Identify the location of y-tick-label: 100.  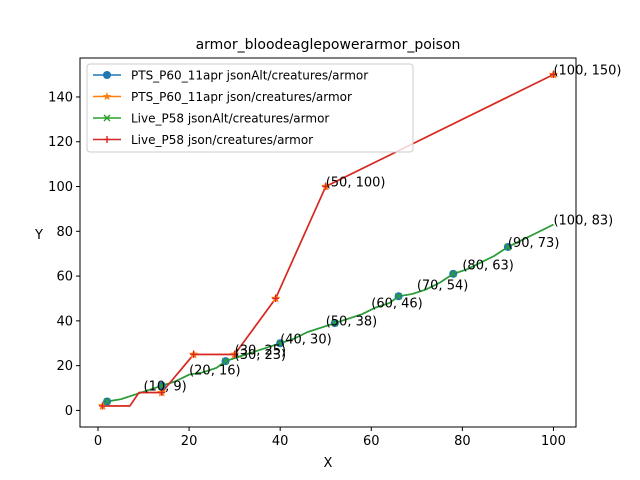
(60, 187).